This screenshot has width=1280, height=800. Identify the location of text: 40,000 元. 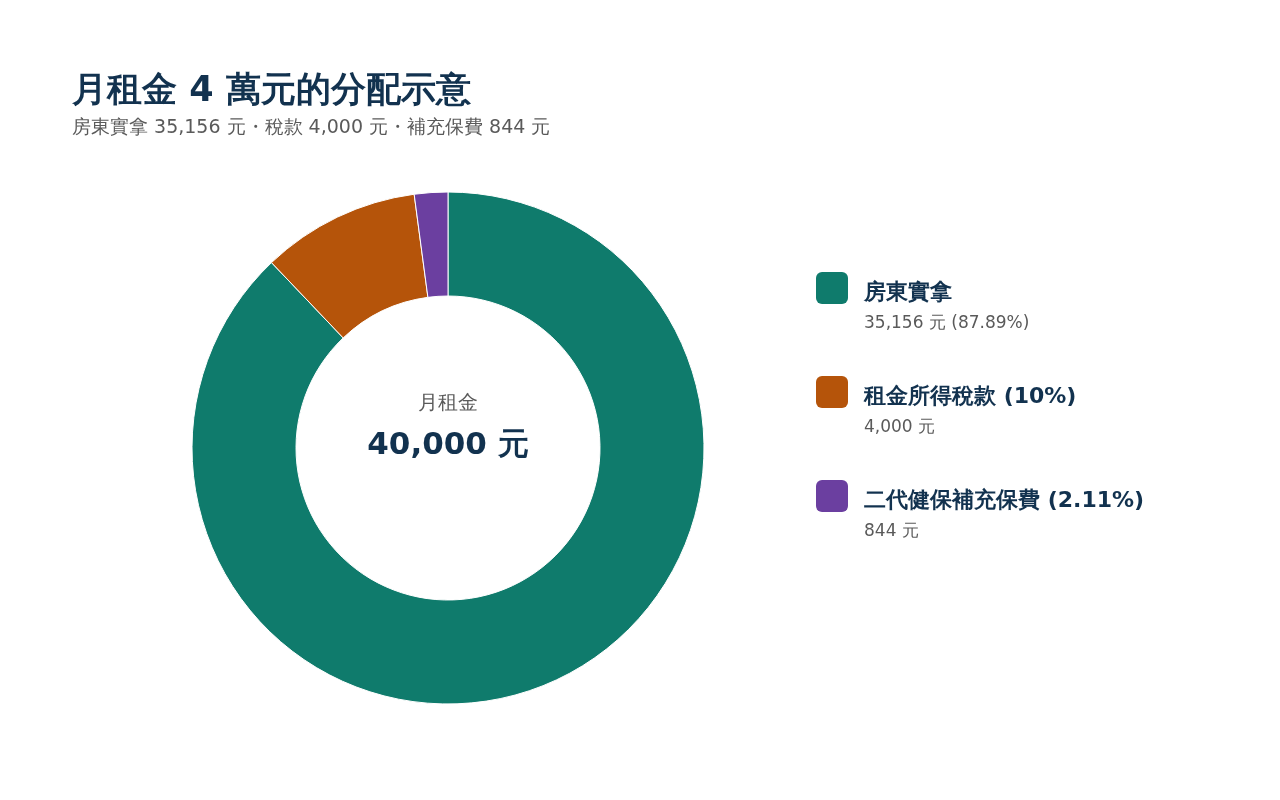
(448, 443).